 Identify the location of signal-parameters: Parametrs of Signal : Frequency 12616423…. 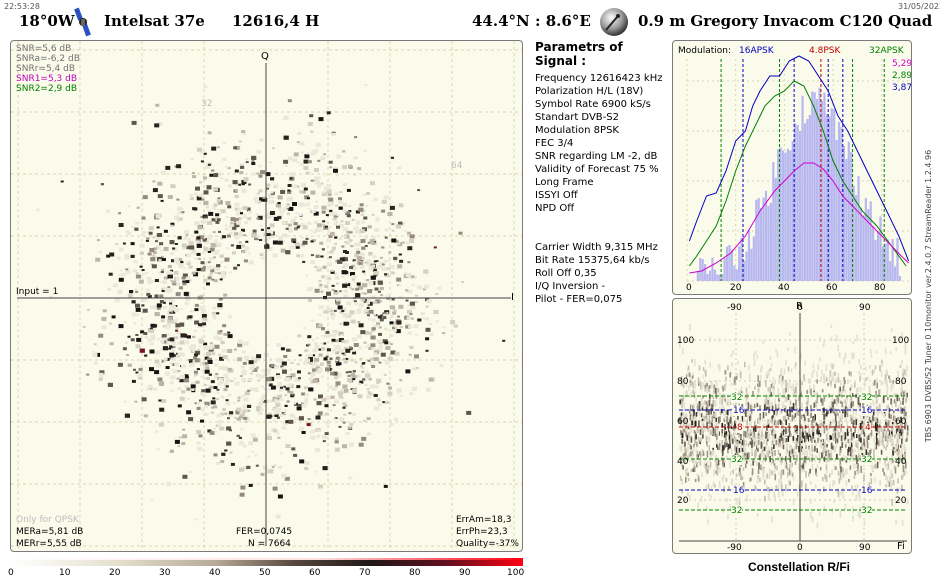
(600, 173).